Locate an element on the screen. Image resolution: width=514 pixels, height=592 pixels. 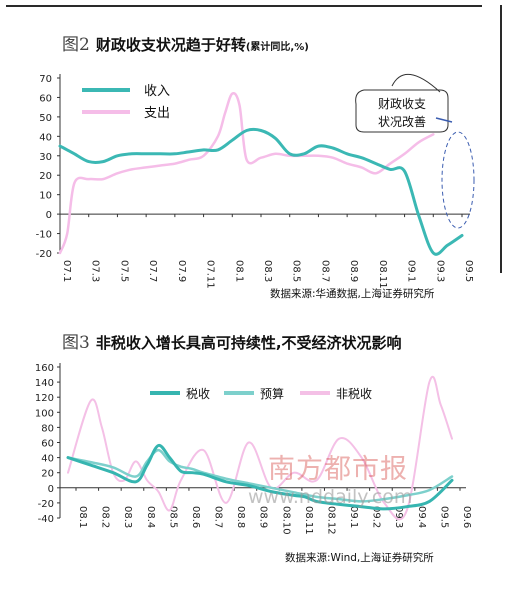
figure2-title-text: 财政收支状况趋于好转 is located at coordinates (170, 45).